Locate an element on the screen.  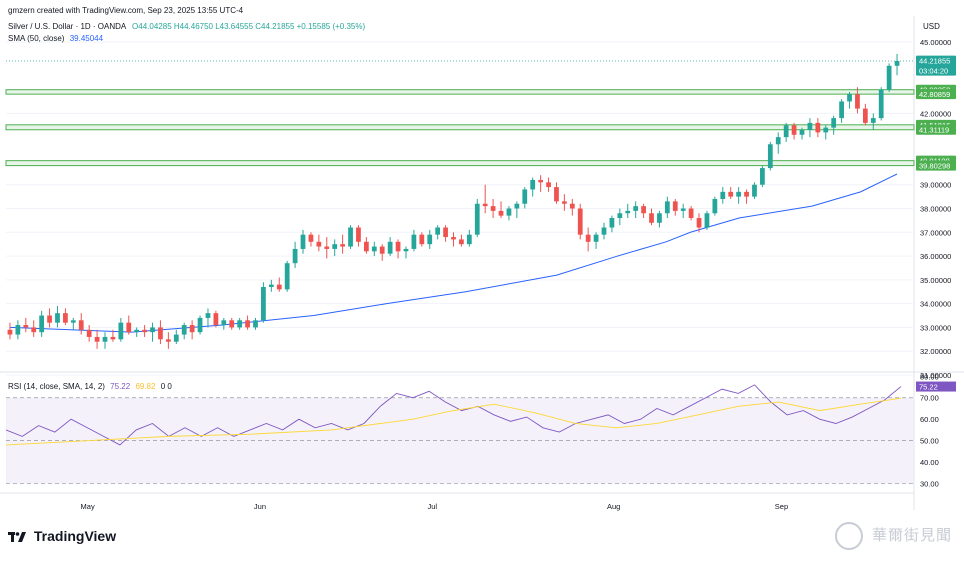
price-badge-label: 41.31119 is located at coordinates (934, 130).